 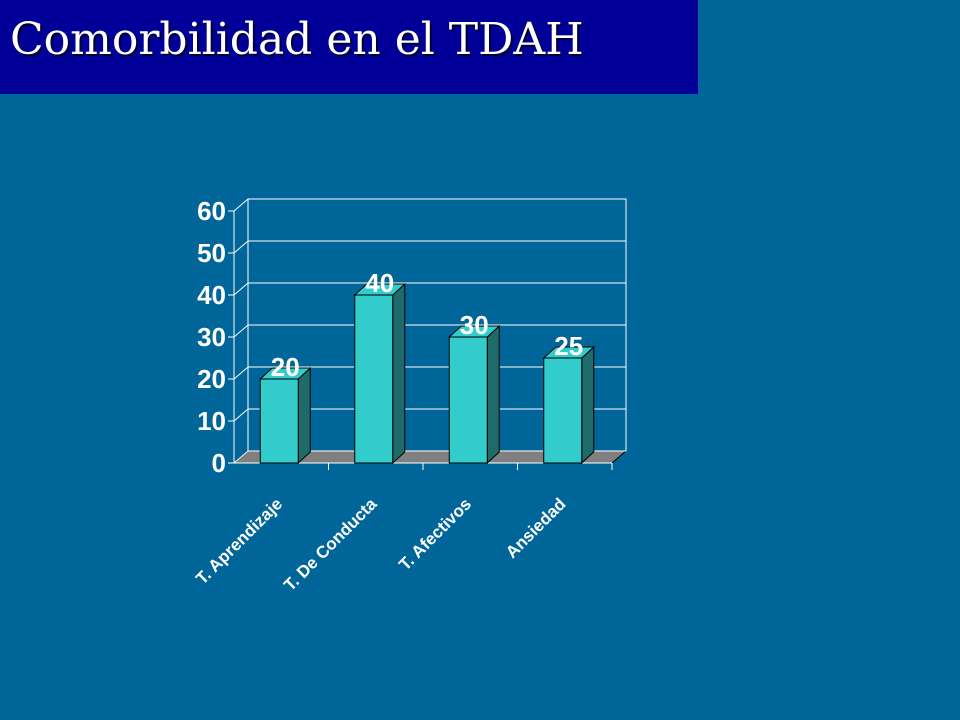 What do you see at coordinates (297, 39) in the screenshot?
I see `slide-title: Comorbilidad en el TDAH` at bounding box center [297, 39].